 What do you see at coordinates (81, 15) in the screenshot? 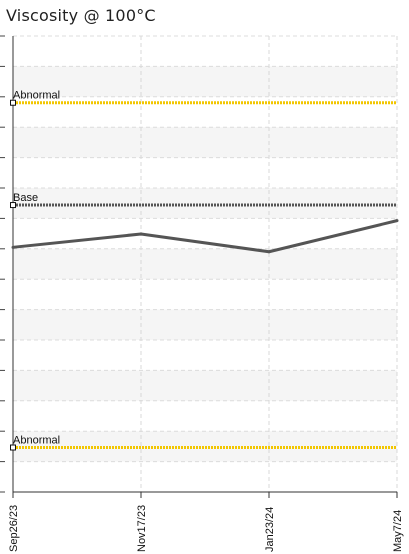
I see `chart-title: Viscosity @ 100°C` at bounding box center [81, 15].